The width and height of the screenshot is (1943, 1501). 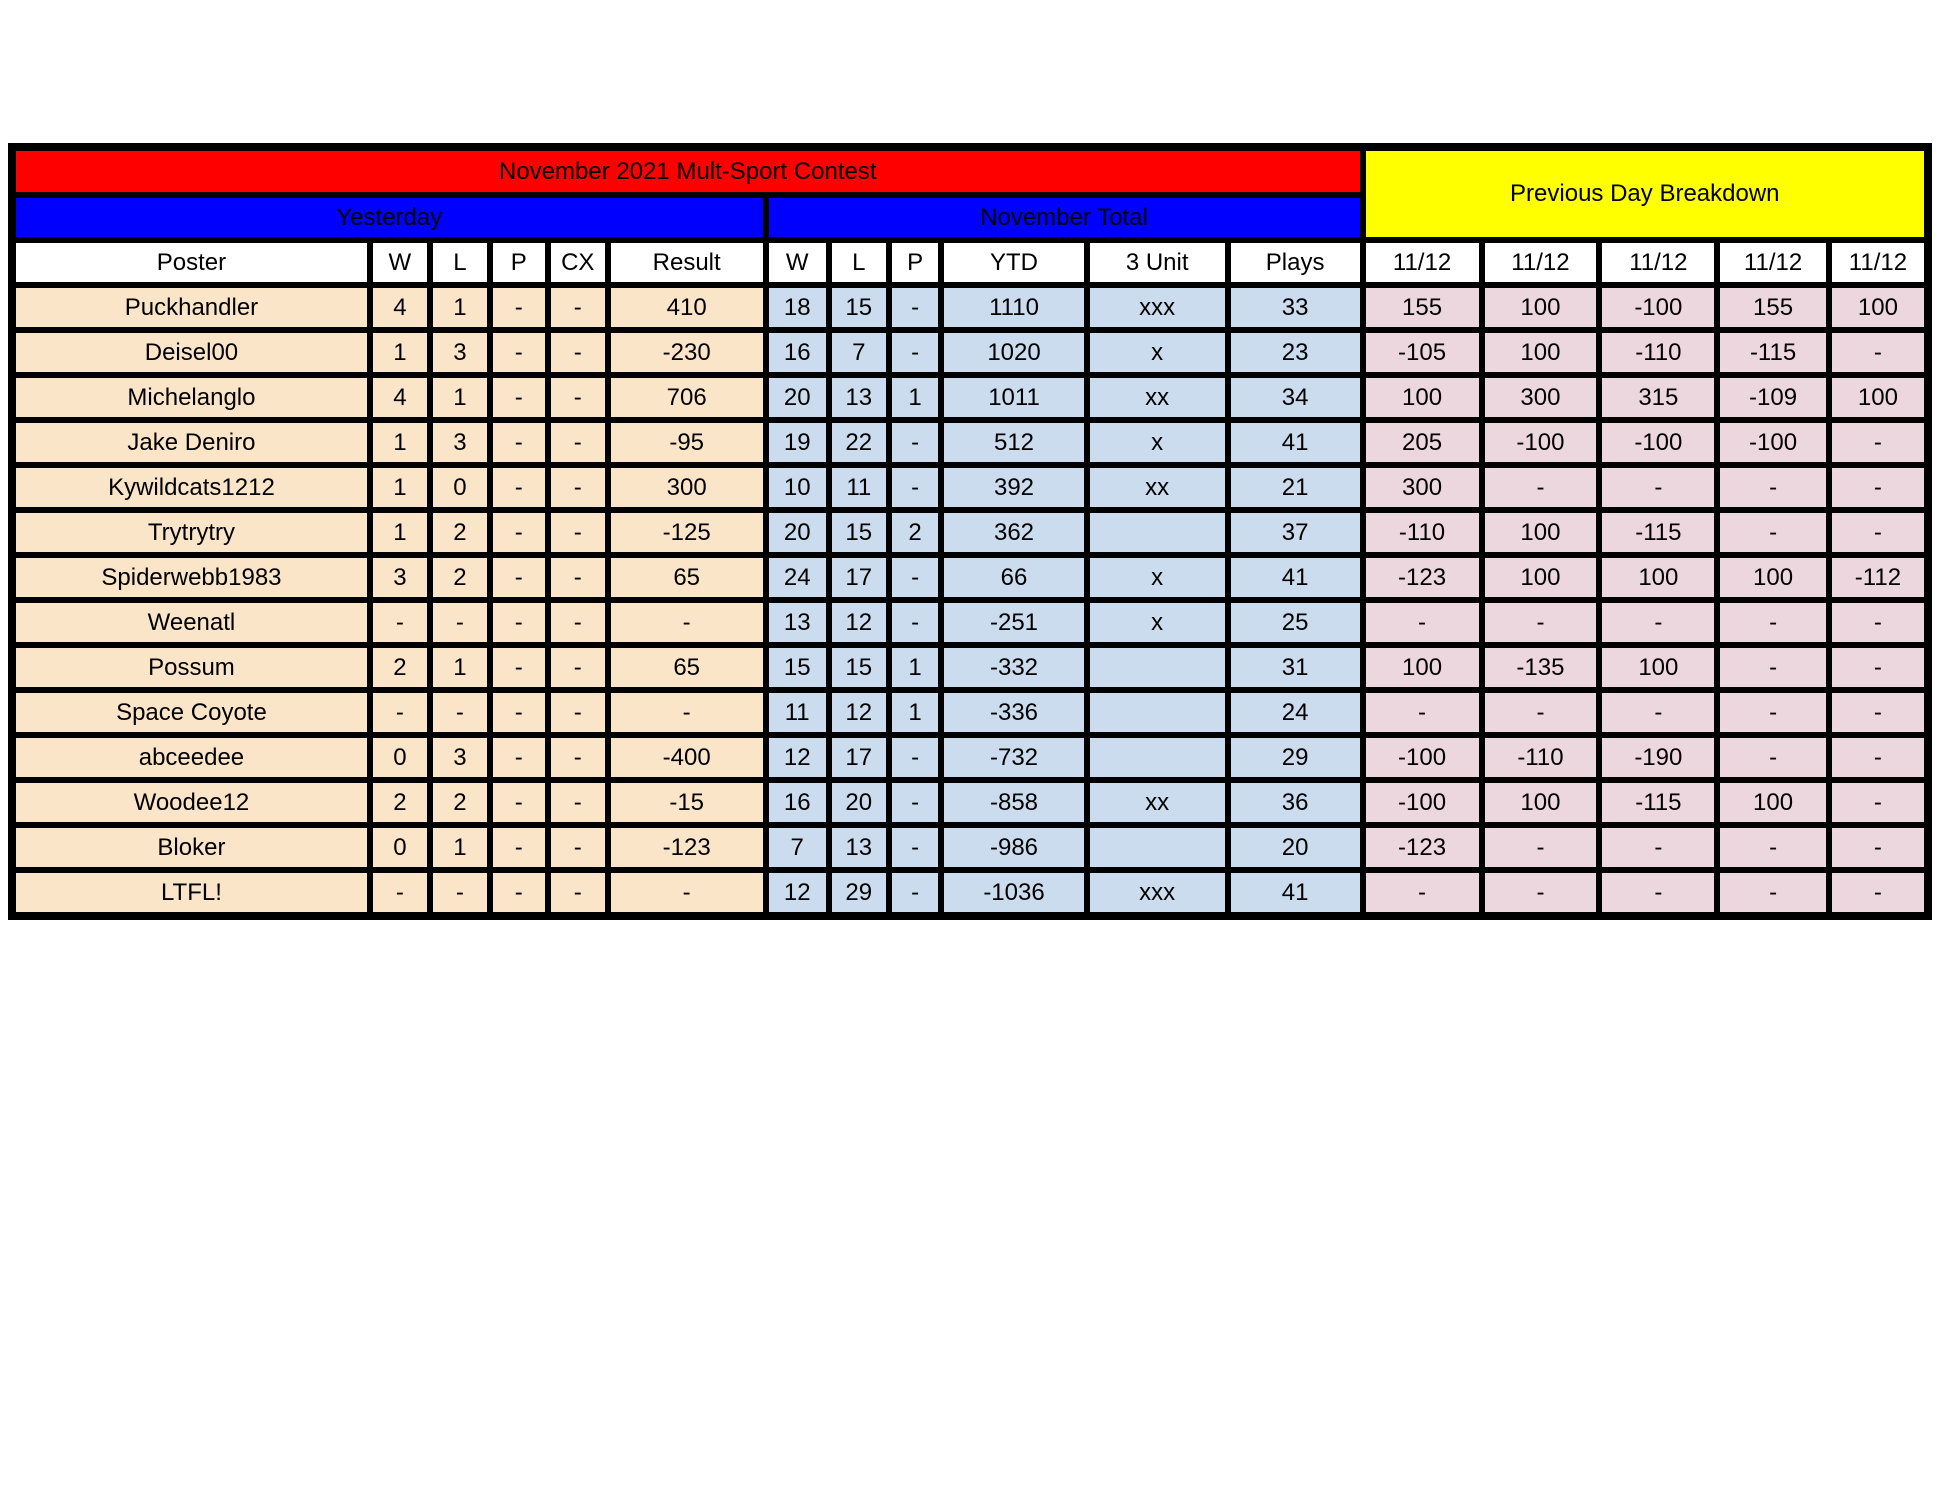 I want to click on table-row: Bloker 0 1- - -123 7 13- -986 20 -123- - - -, so click(x=970, y=847).